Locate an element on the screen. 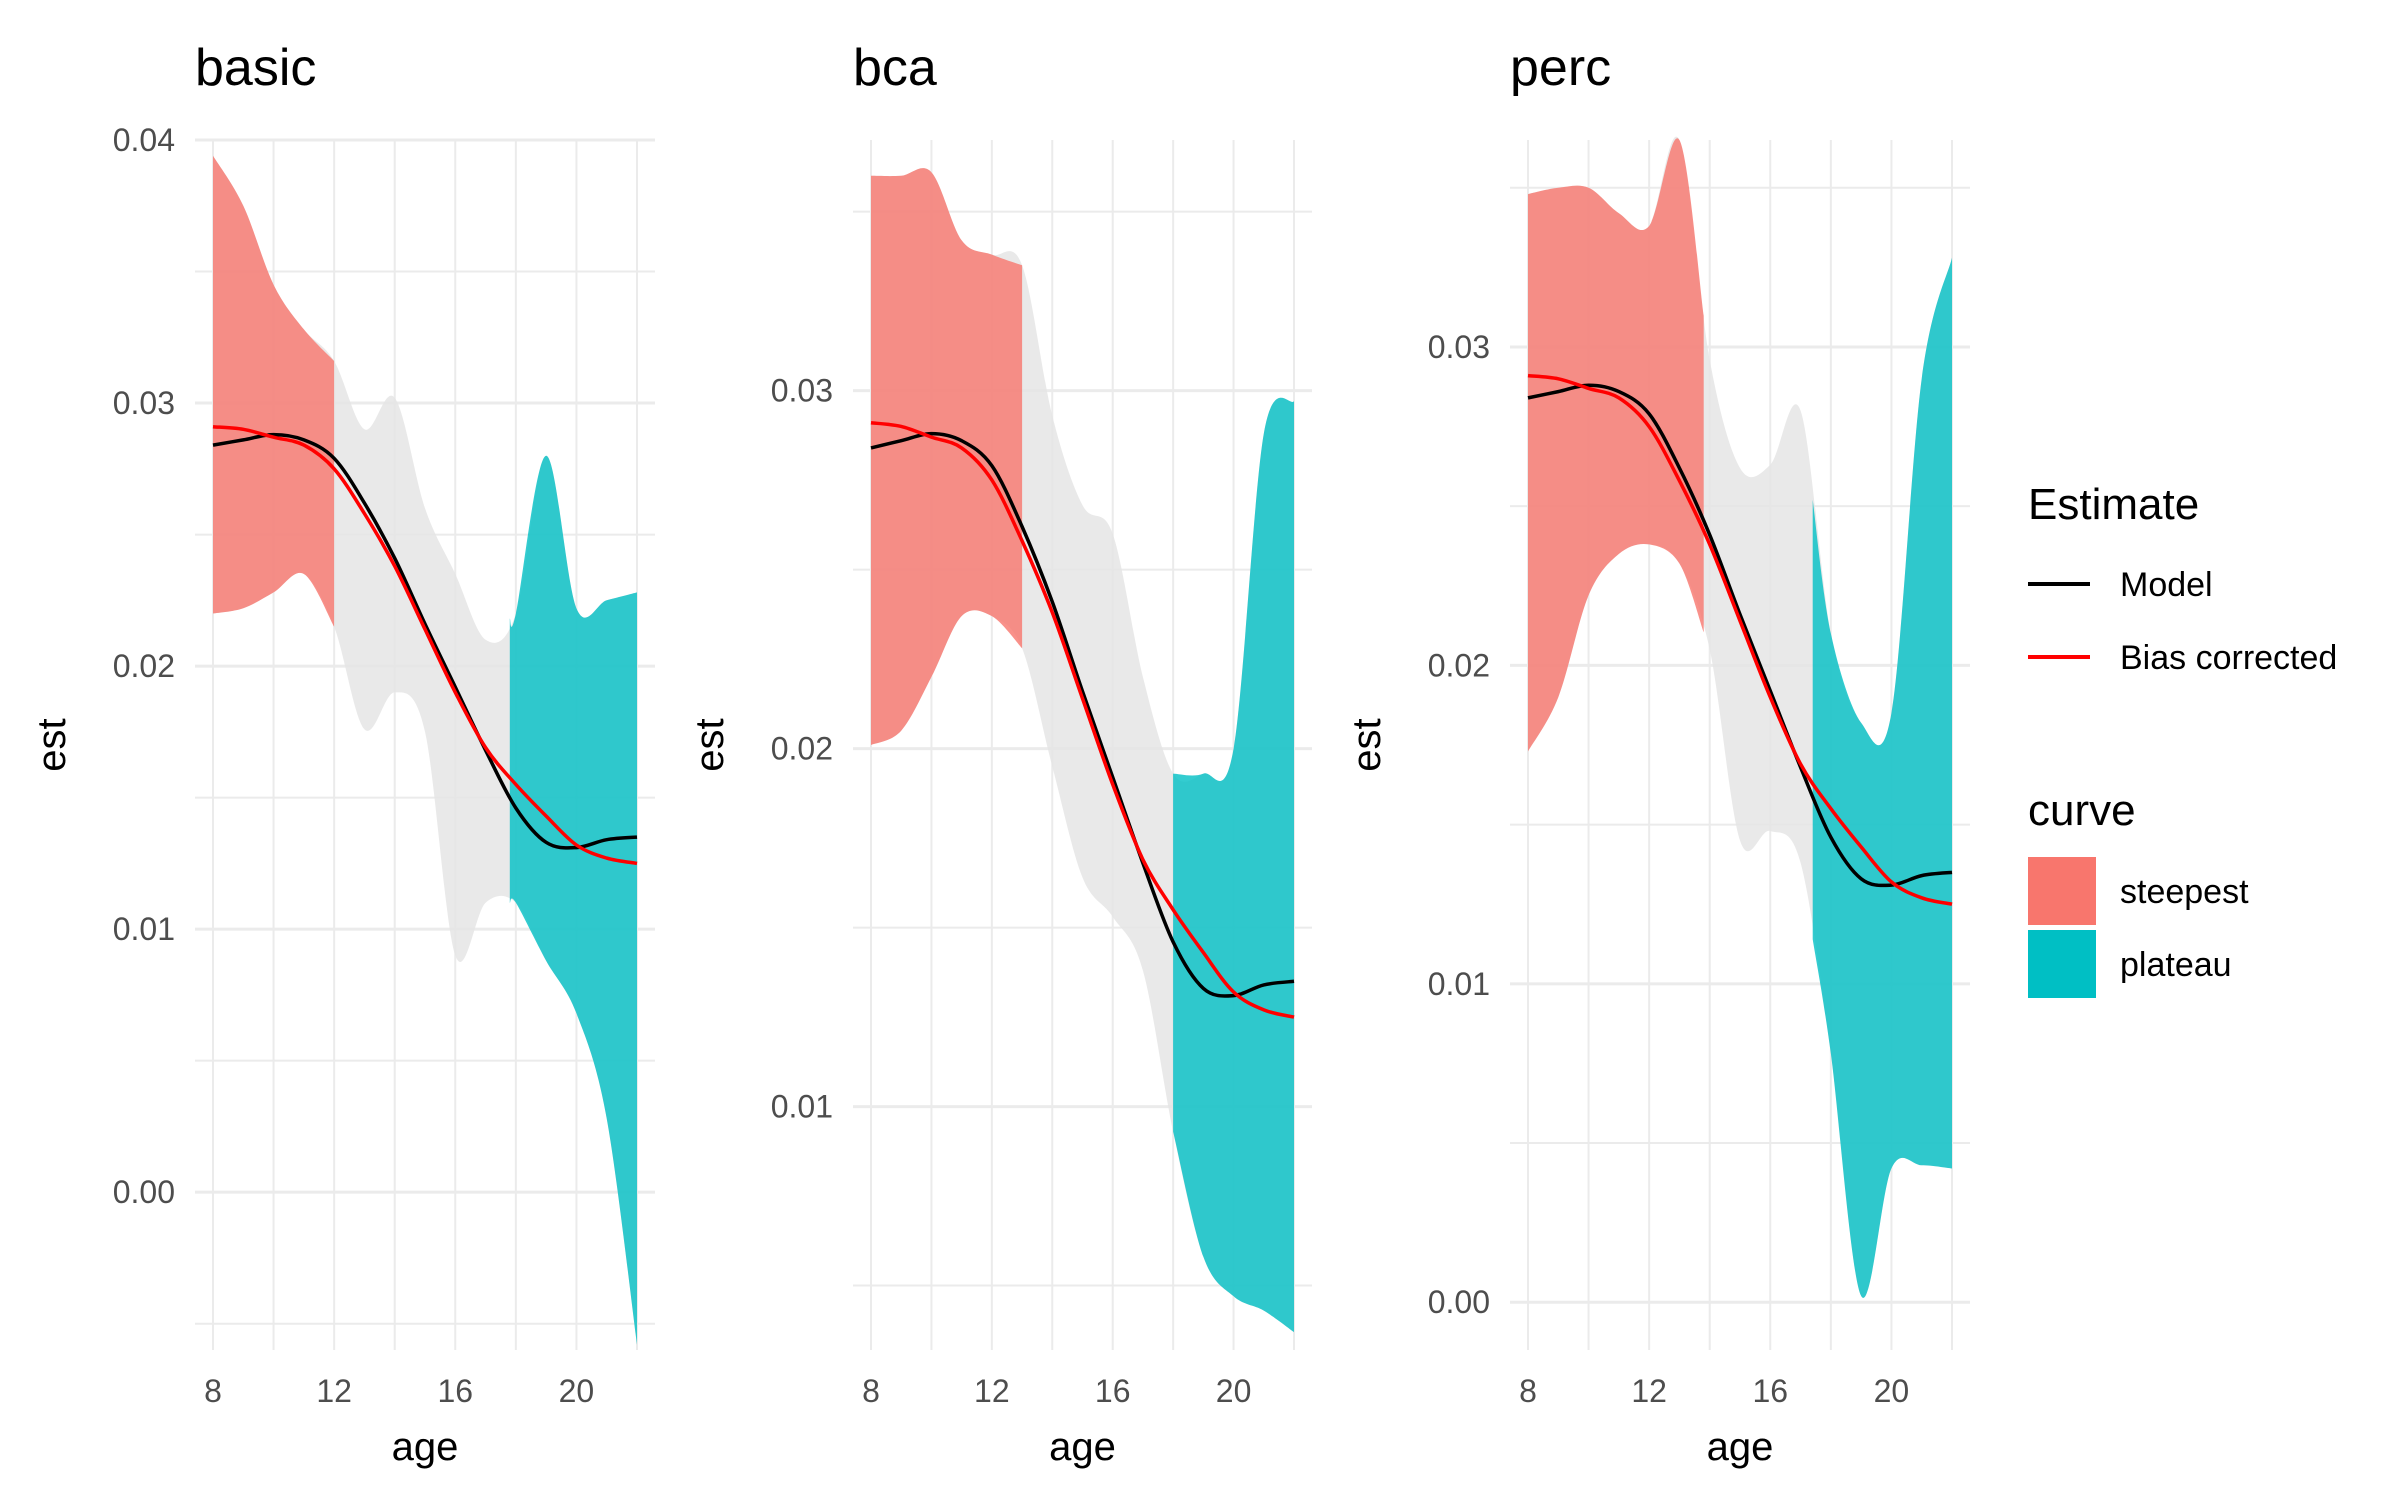 The image size is (2400, 1500). legend-model-label: Model is located at coordinates (2166, 585).